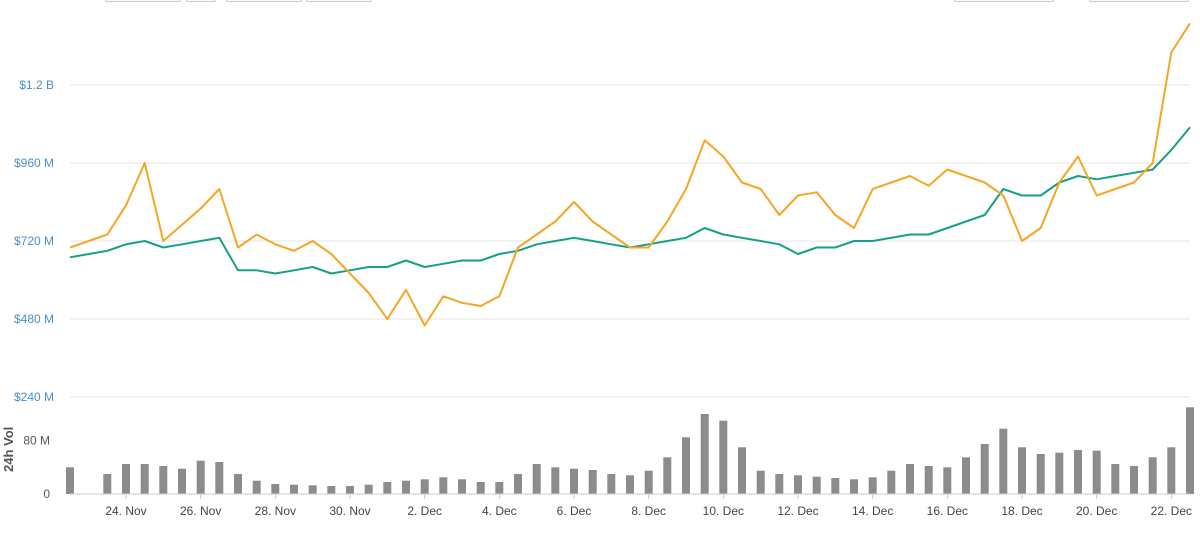  What do you see at coordinates (34, 163) in the screenshot?
I see `price-tick-label: $960 M` at bounding box center [34, 163].